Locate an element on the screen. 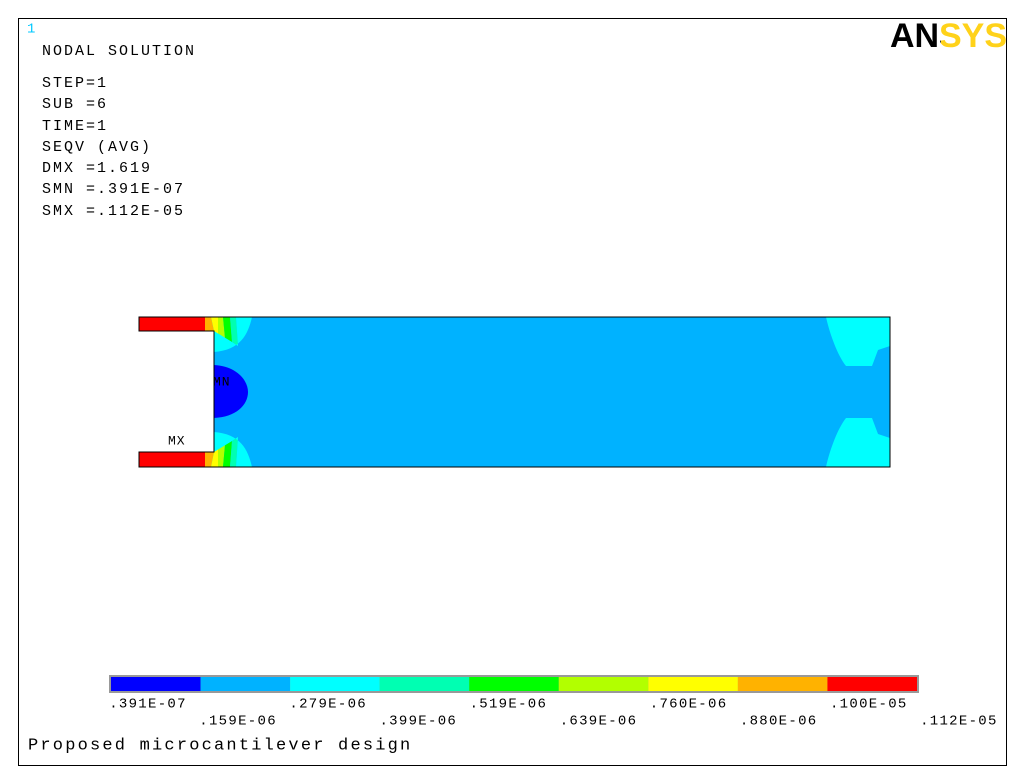 Image resolution: width=1024 pixels, height=775 pixels. notch is located at coordinates (176, 391).